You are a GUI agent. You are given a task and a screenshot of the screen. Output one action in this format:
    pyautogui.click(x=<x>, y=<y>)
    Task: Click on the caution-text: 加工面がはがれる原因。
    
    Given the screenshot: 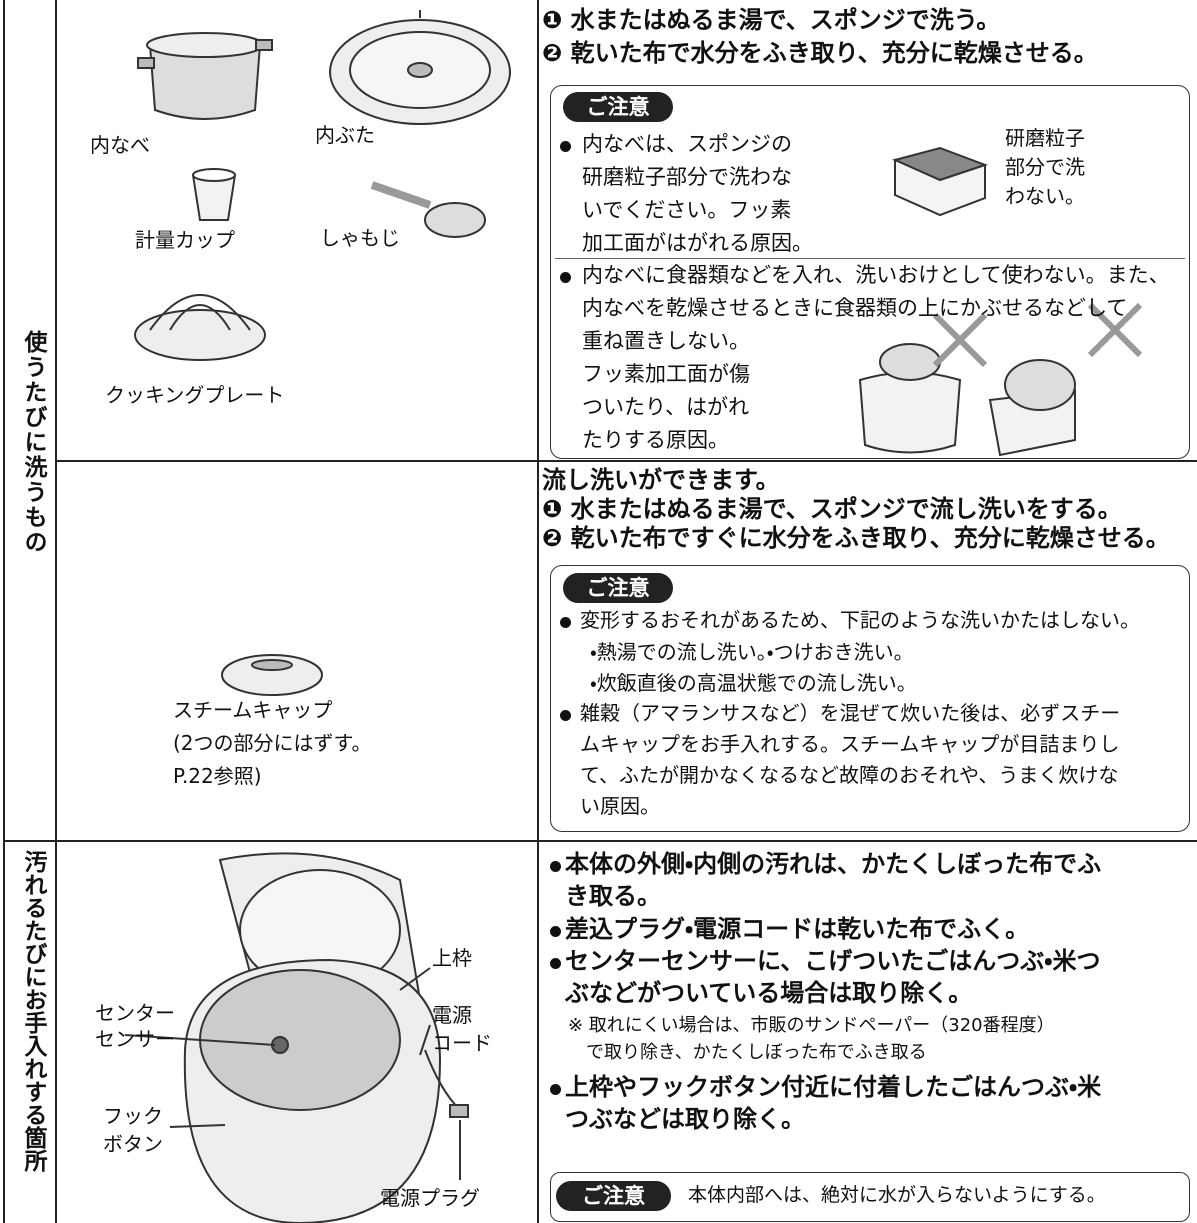 What is the action you would take?
    pyautogui.click(x=697, y=243)
    